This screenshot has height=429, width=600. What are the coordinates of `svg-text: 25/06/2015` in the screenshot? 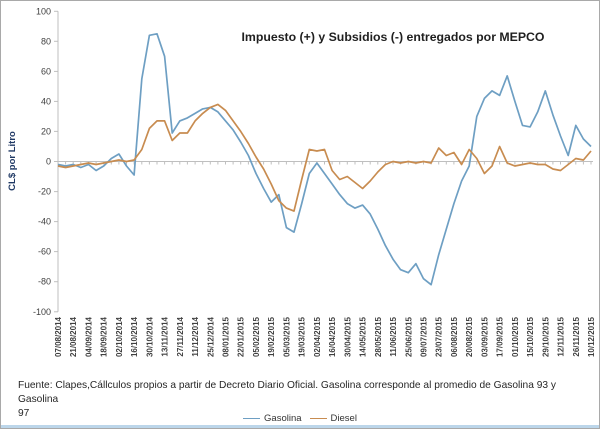 It's located at (408, 336).